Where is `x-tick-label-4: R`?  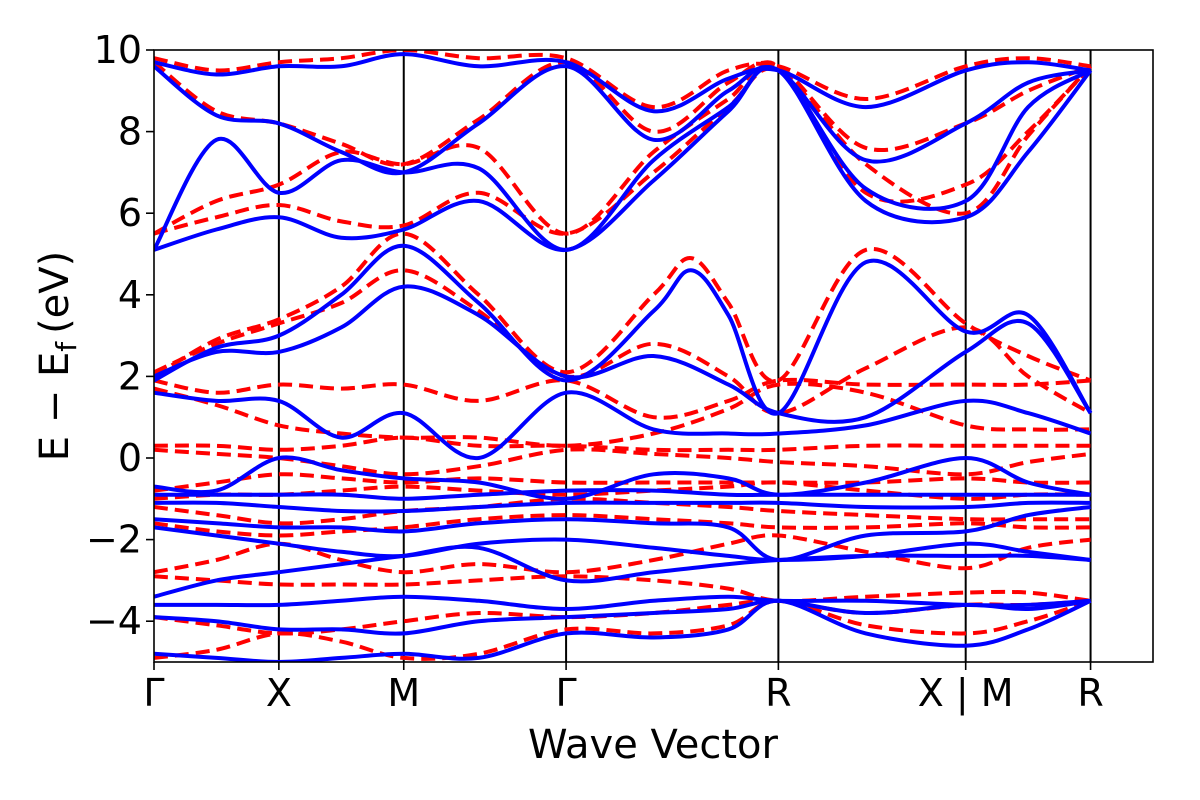 x-tick-label-4: R is located at coordinates (778, 693).